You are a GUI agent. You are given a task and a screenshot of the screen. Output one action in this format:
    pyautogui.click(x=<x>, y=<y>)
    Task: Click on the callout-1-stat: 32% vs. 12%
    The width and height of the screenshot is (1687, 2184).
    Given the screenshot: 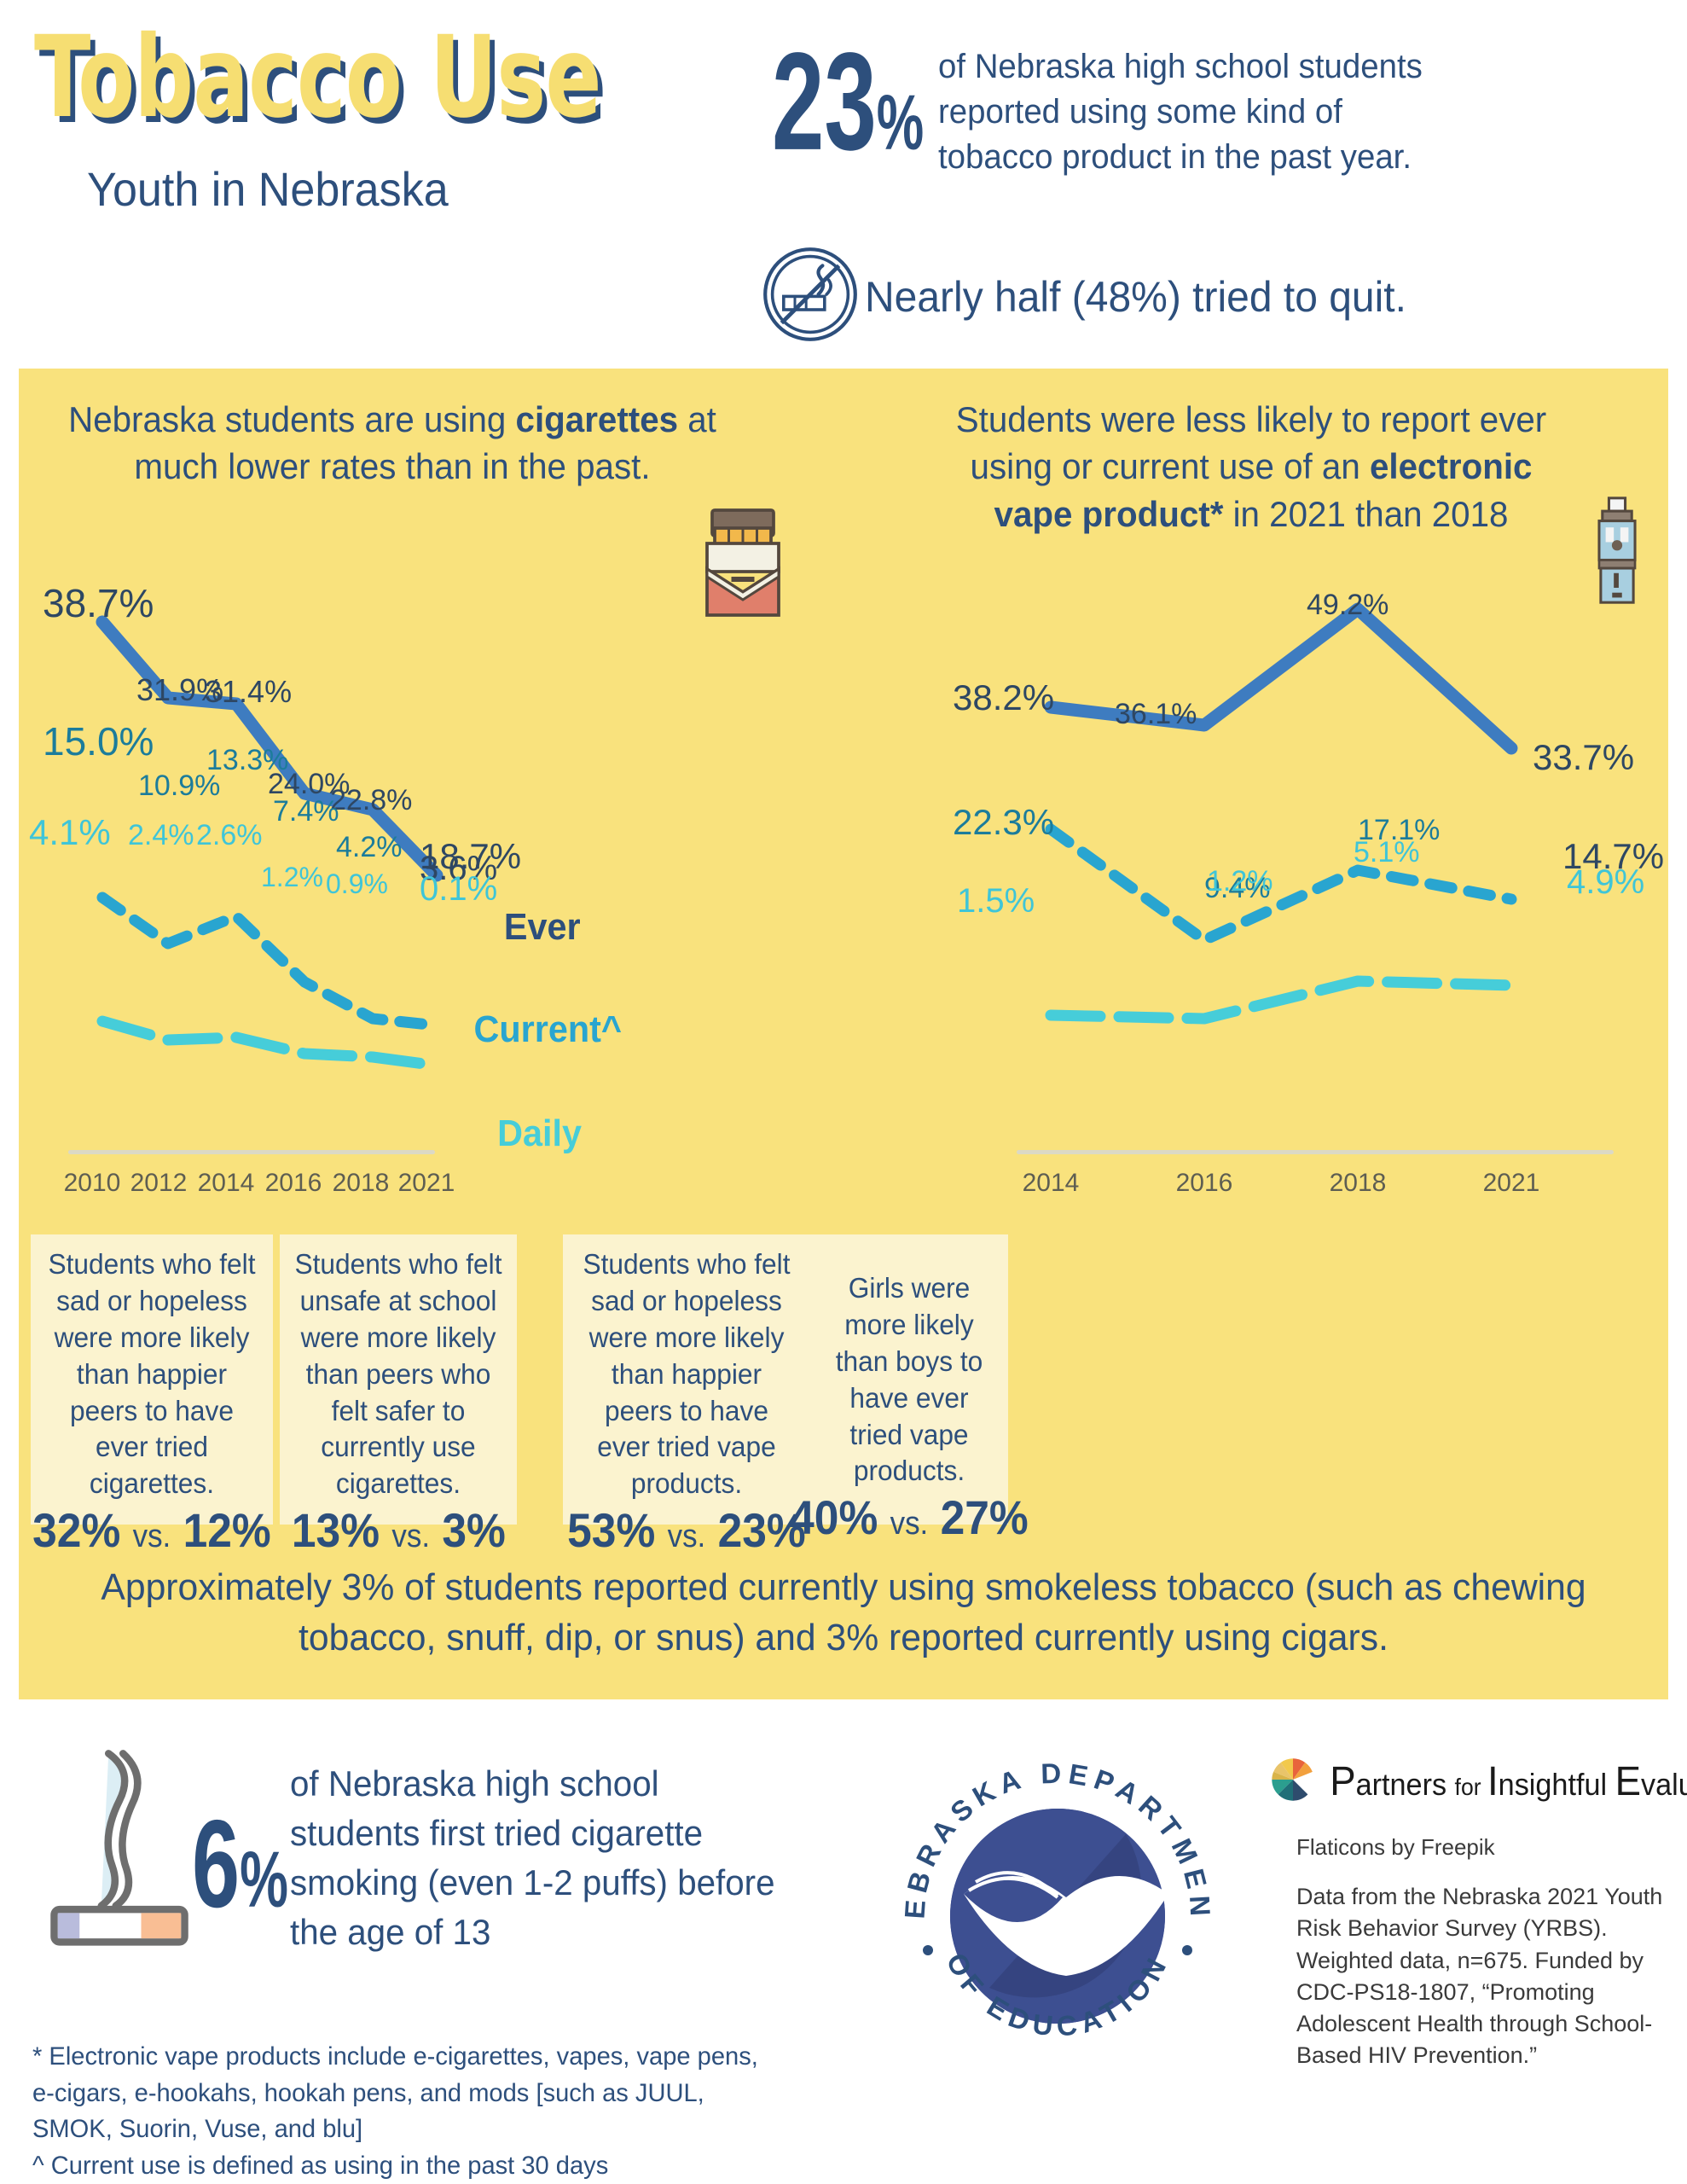 What is the action you would take?
    pyautogui.click(x=152, y=1531)
    